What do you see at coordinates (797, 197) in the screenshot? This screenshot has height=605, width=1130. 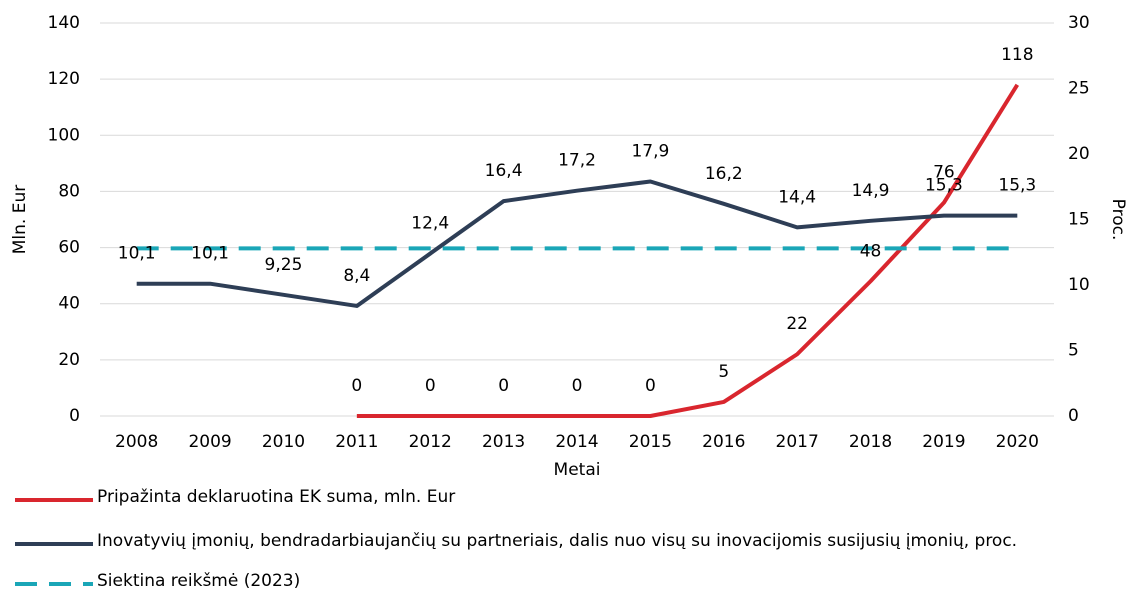 I see `data-label: 14,4` at bounding box center [797, 197].